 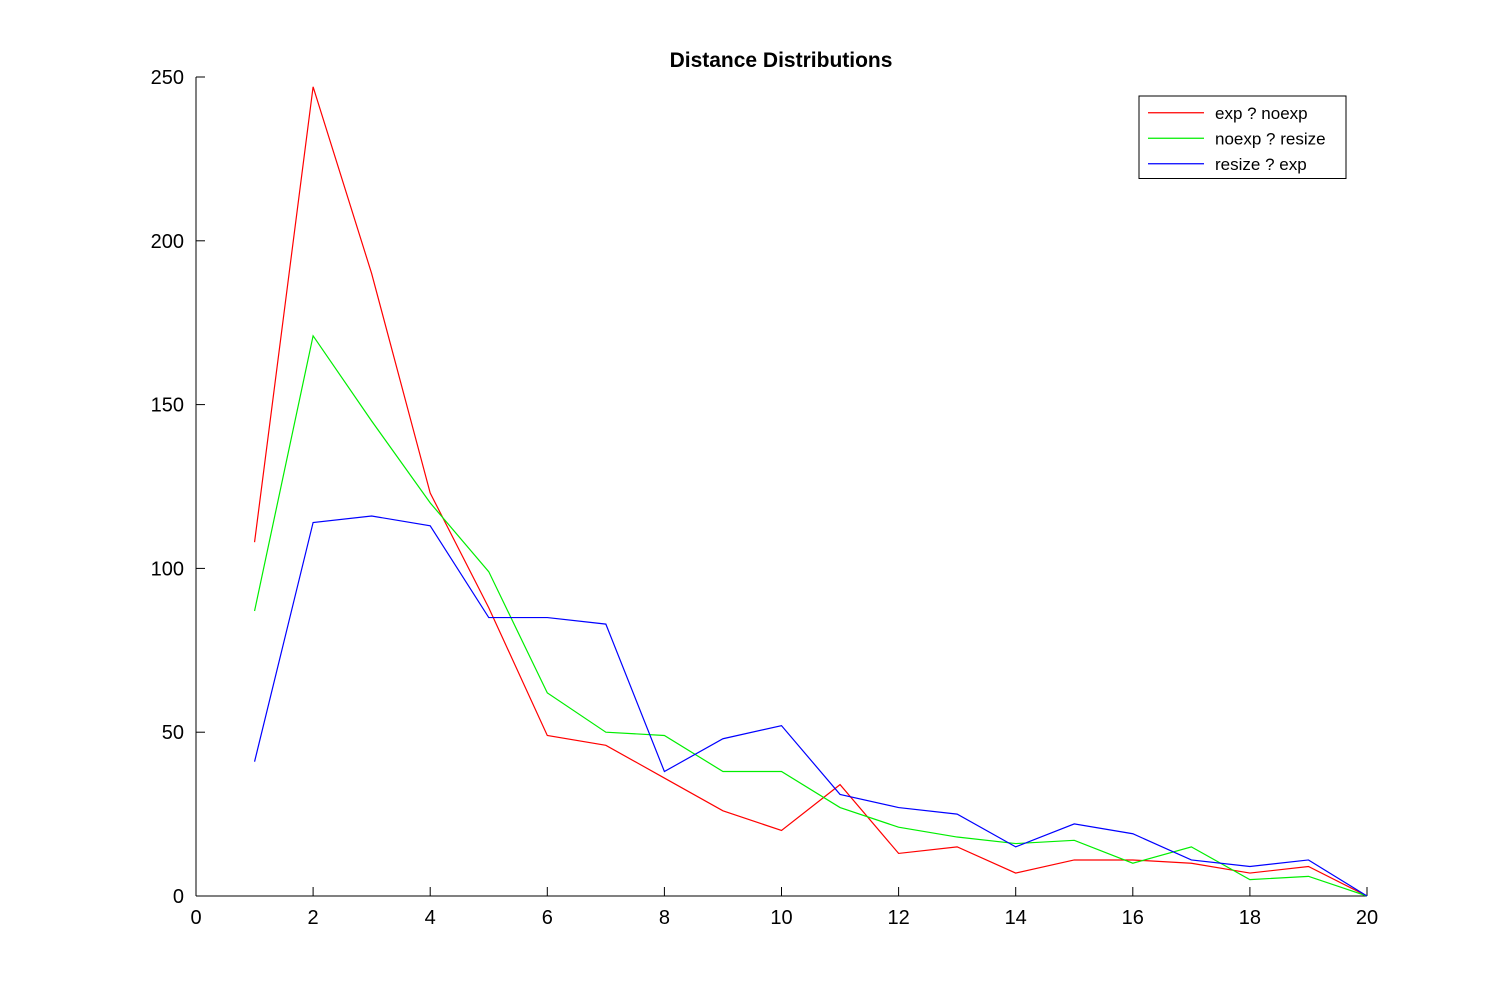 What do you see at coordinates (167, 569) in the screenshot?
I see `y-tick-label: 100` at bounding box center [167, 569].